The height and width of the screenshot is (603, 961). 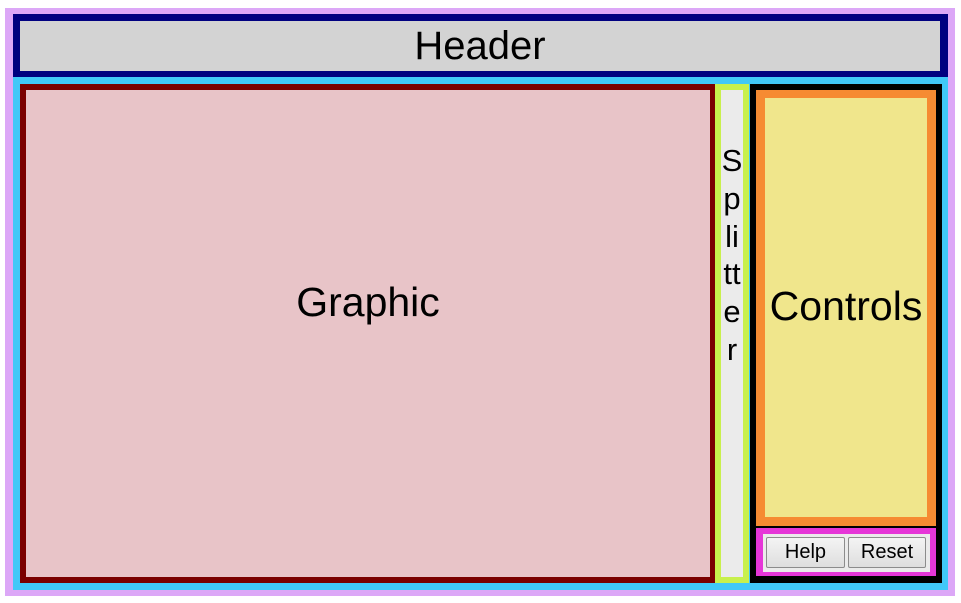 I want to click on button-bar: Help Reset, so click(x=846, y=553).